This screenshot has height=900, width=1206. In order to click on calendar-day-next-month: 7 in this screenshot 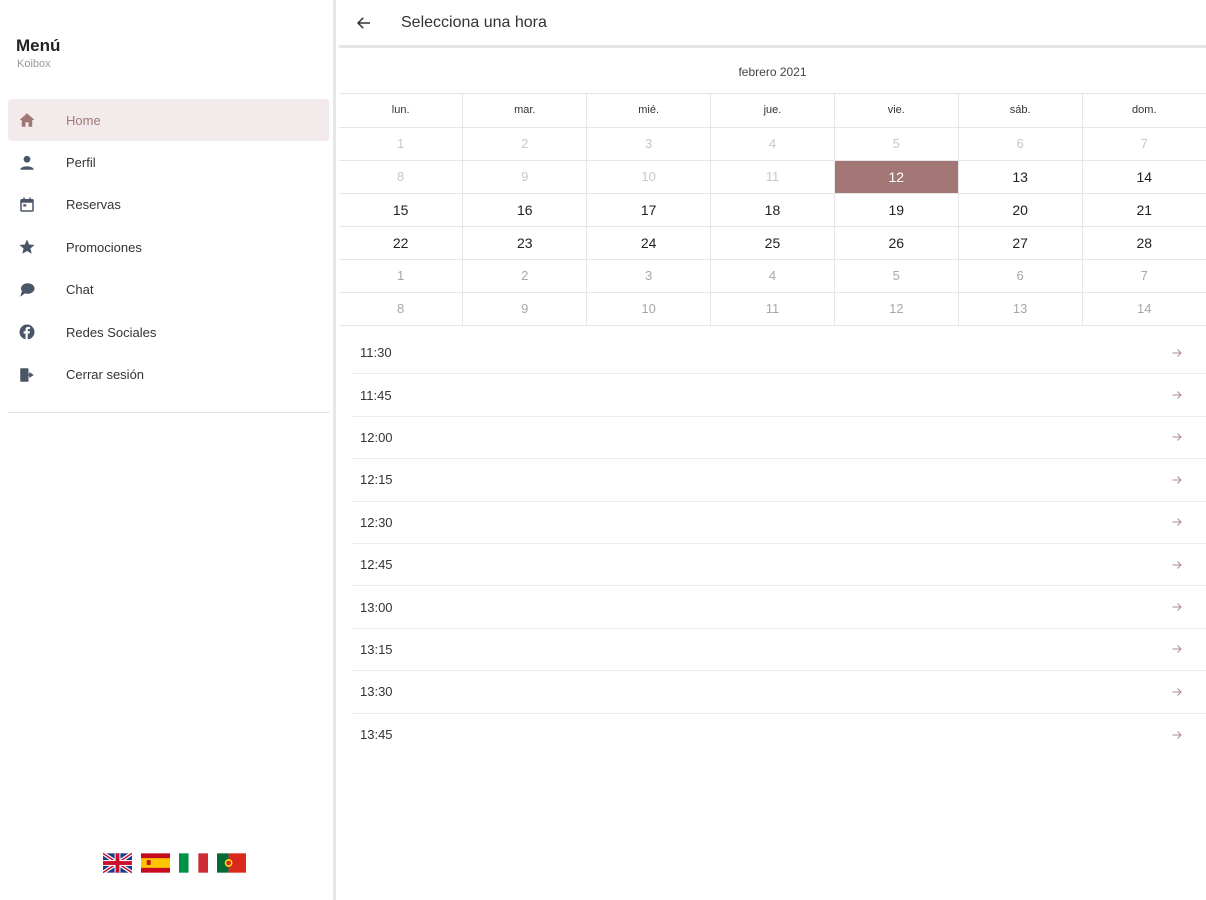, I will do `click(1143, 275)`.